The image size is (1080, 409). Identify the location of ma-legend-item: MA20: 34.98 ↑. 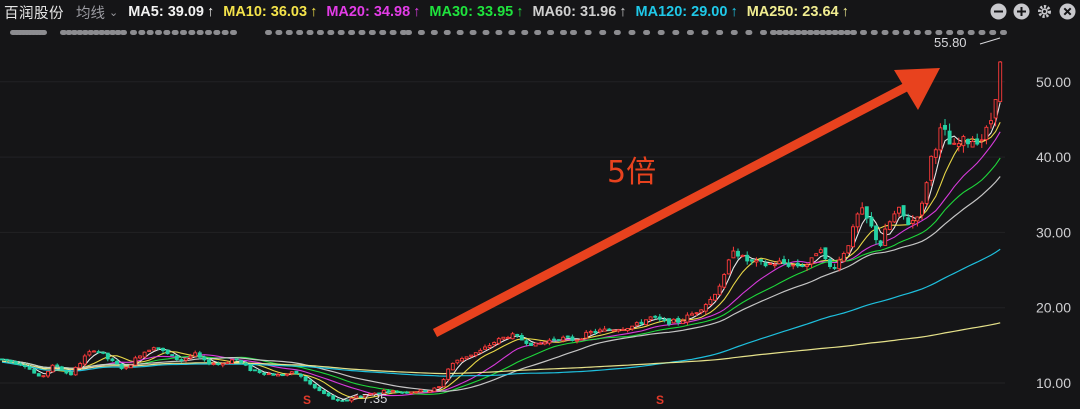
(373, 12).